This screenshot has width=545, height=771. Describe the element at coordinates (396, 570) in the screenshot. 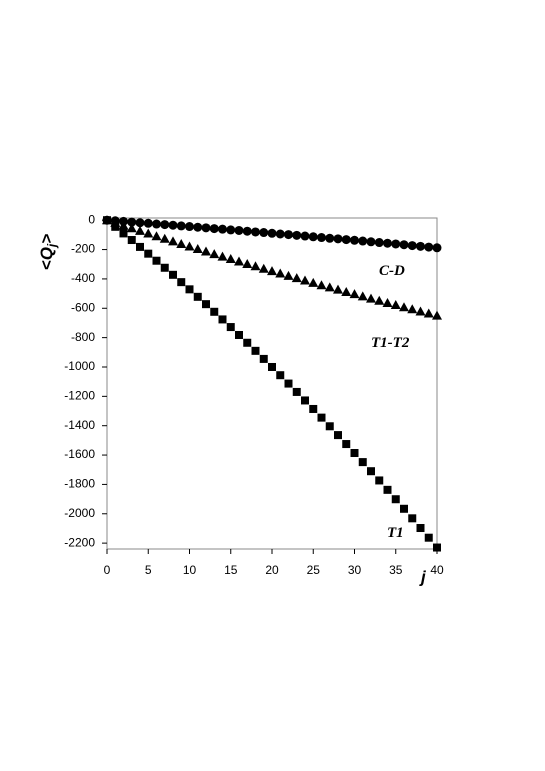

I see `x-tick-label: 35` at that location.